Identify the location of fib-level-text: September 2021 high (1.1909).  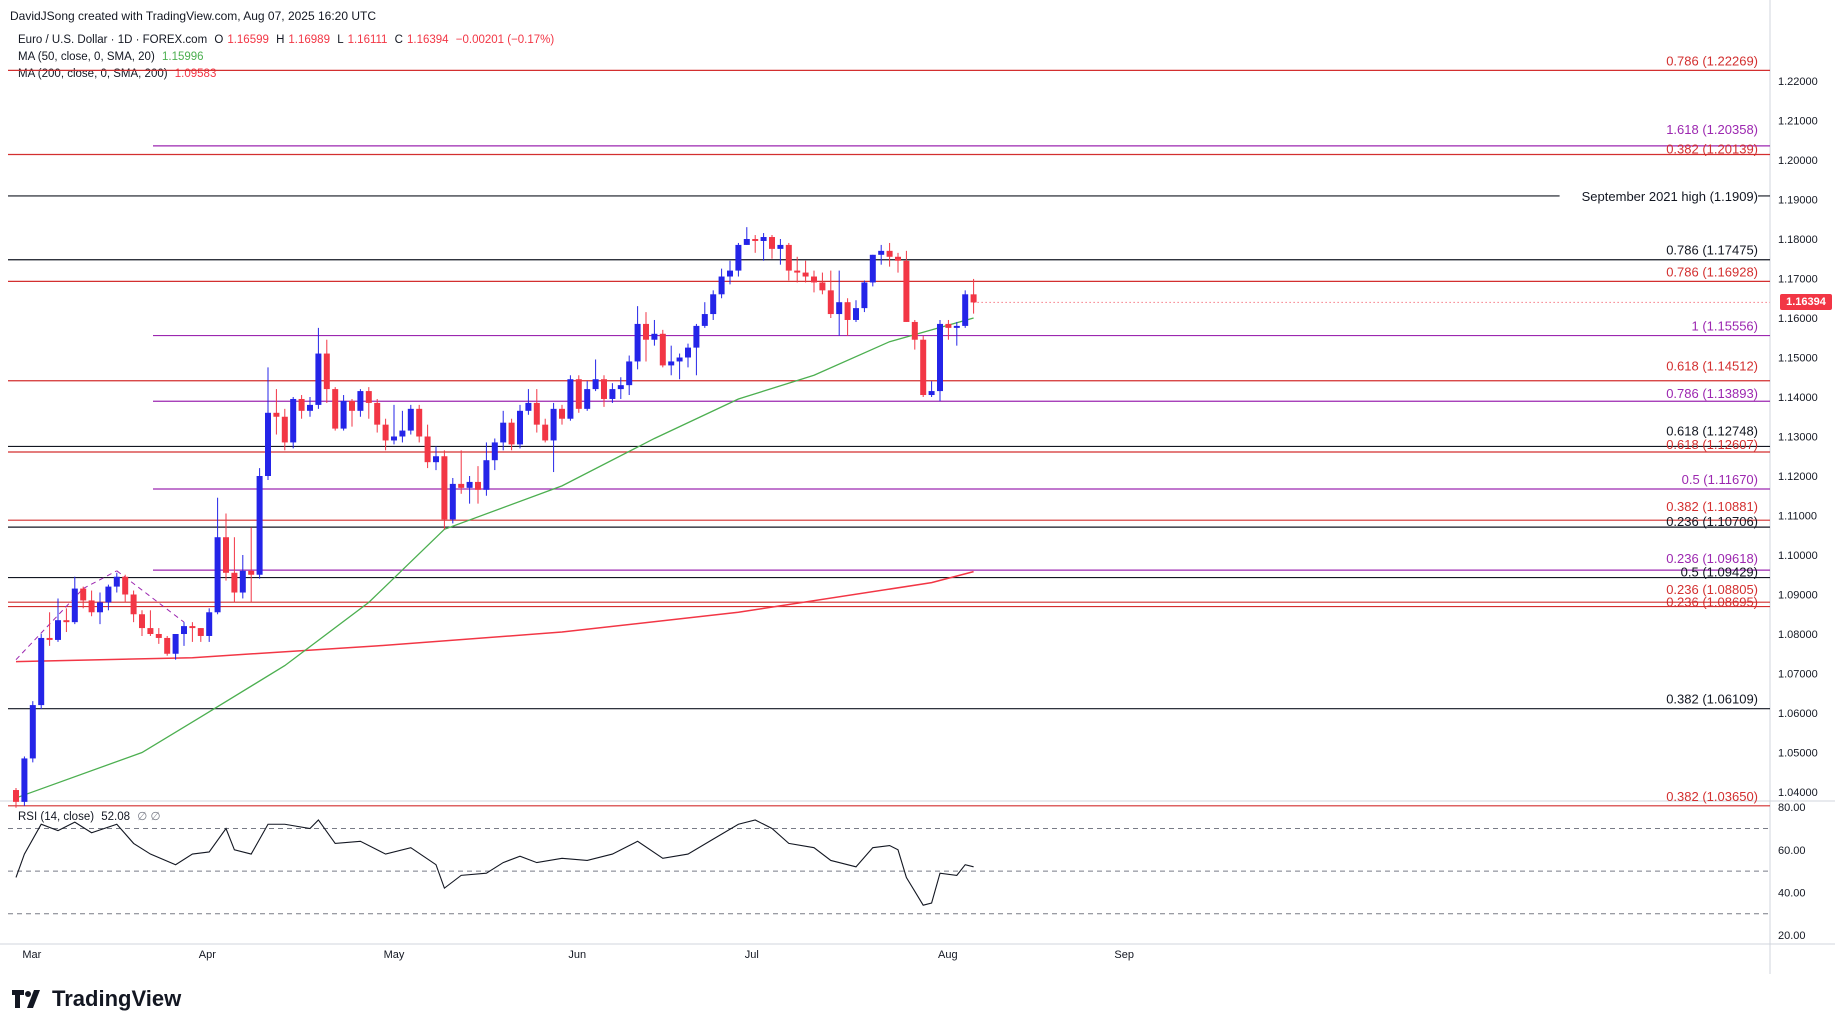
(1670, 196).